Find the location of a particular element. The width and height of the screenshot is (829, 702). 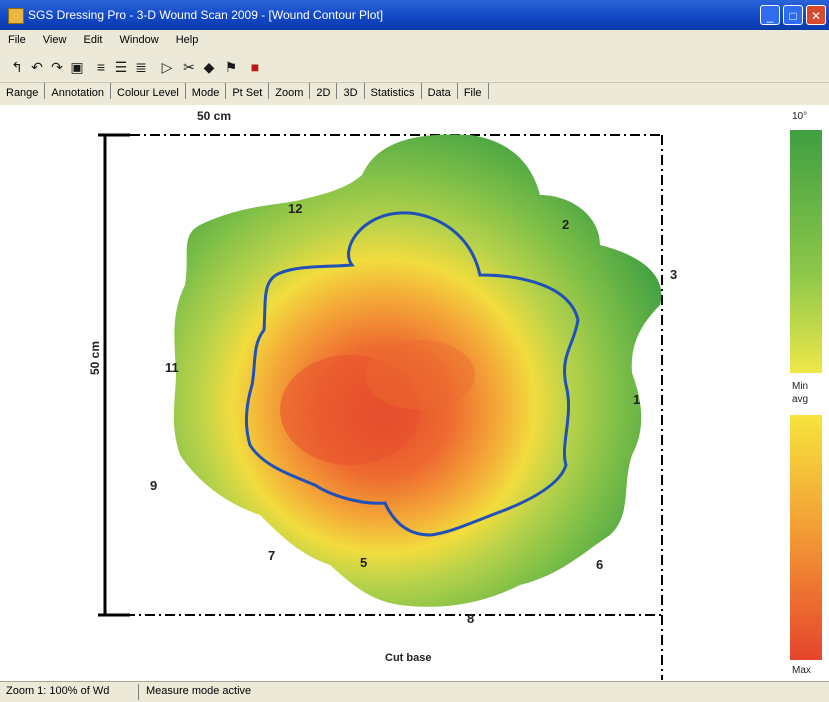

save-icon: ▣ is located at coordinates (77, 67).